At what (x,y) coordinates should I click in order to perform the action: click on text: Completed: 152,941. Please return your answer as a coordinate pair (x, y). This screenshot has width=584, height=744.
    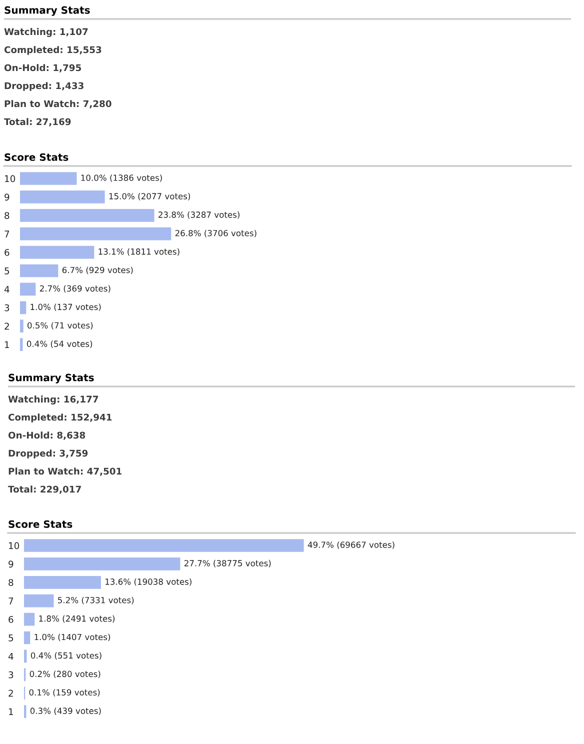
    Looking at the image, I should click on (60, 418).